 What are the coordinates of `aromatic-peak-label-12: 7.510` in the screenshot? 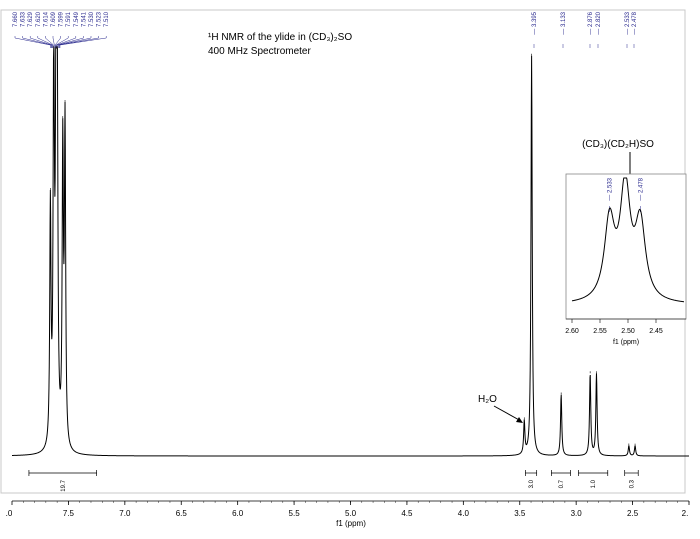 It's located at (107, 19).